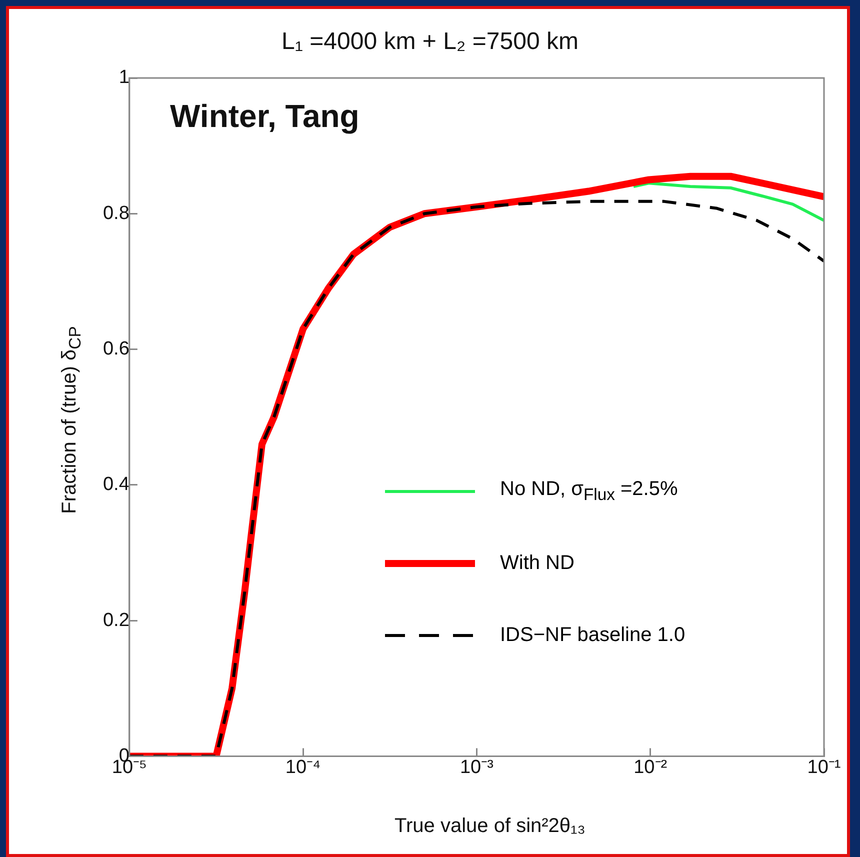 The width and height of the screenshot is (860, 857). Describe the element at coordinates (430, 42) in the screenshot. I see `chart-title: L₁ =4000 km + L₂ =7500 km` at that location.